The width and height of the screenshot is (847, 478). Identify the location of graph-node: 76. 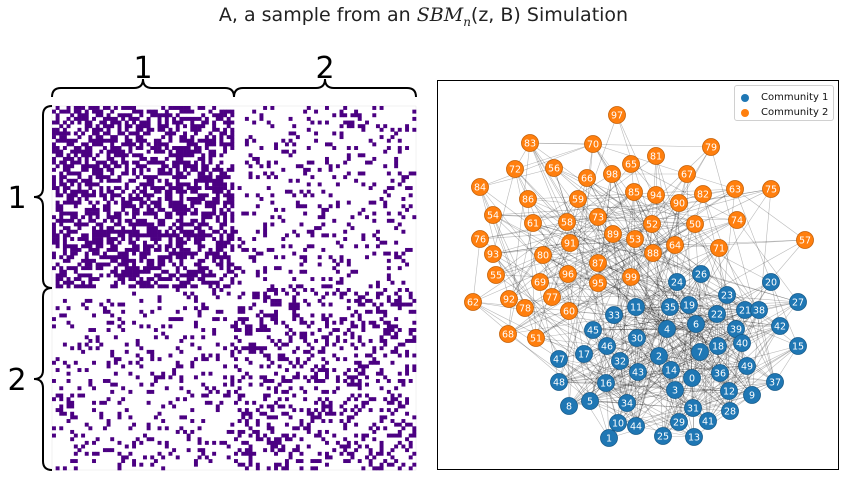
(480, 239).